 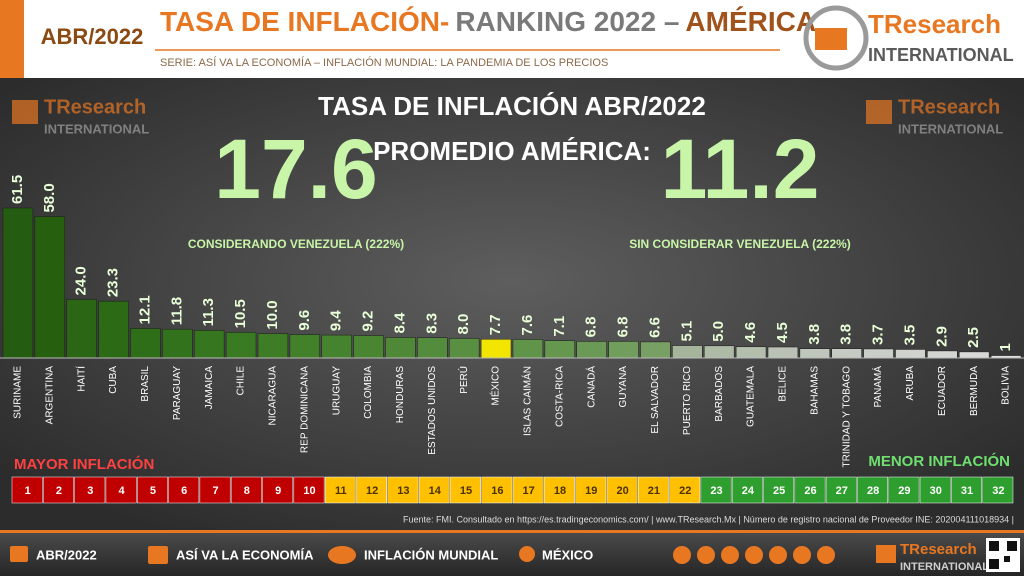 What do you see at coordinates (241, 381) in the screenshot?
I see `category-label: CHILE` at bounding box center [241, 381].